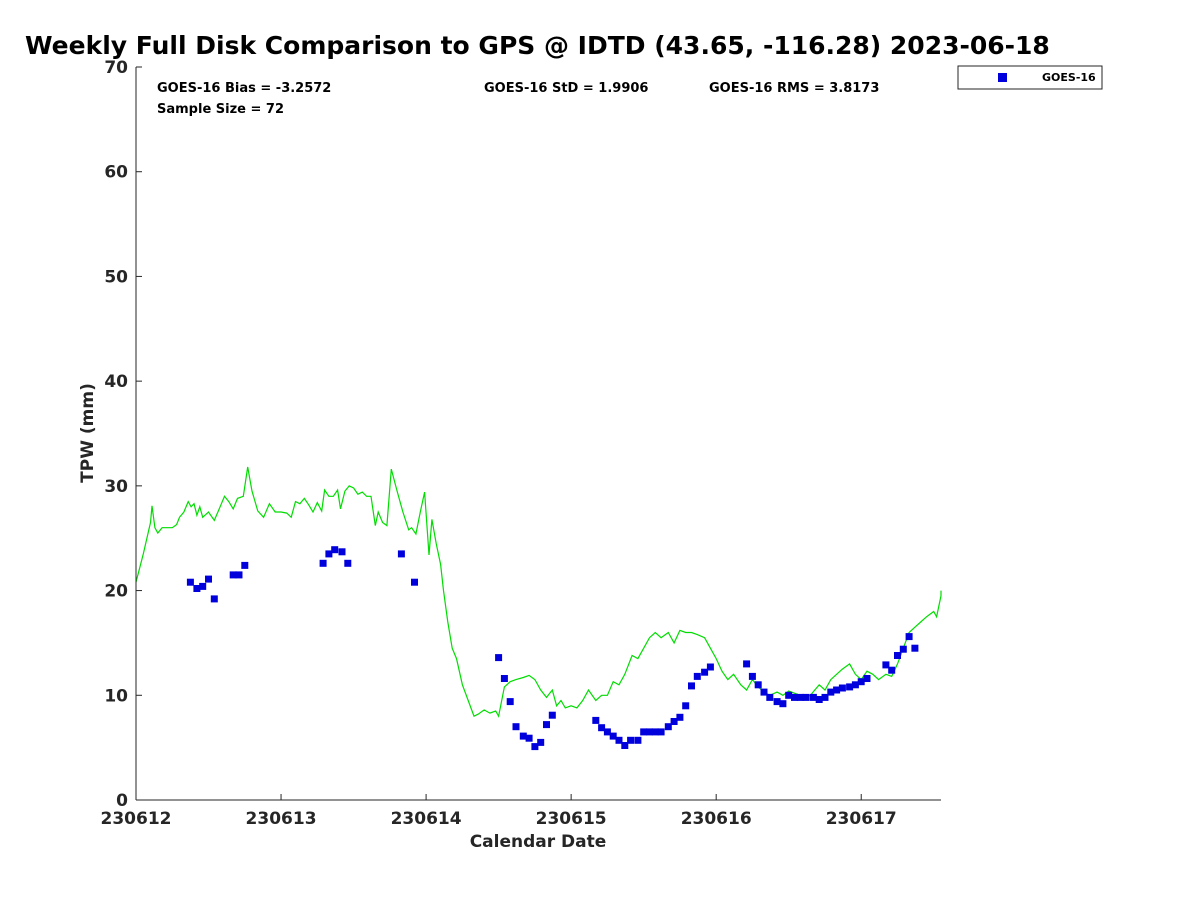 This screenshot has height=900, width=1200. What do you see at coordinates (116, 68) in the screenshot?
I see `y-tick-label: 70` at bounding box center [116, 68].